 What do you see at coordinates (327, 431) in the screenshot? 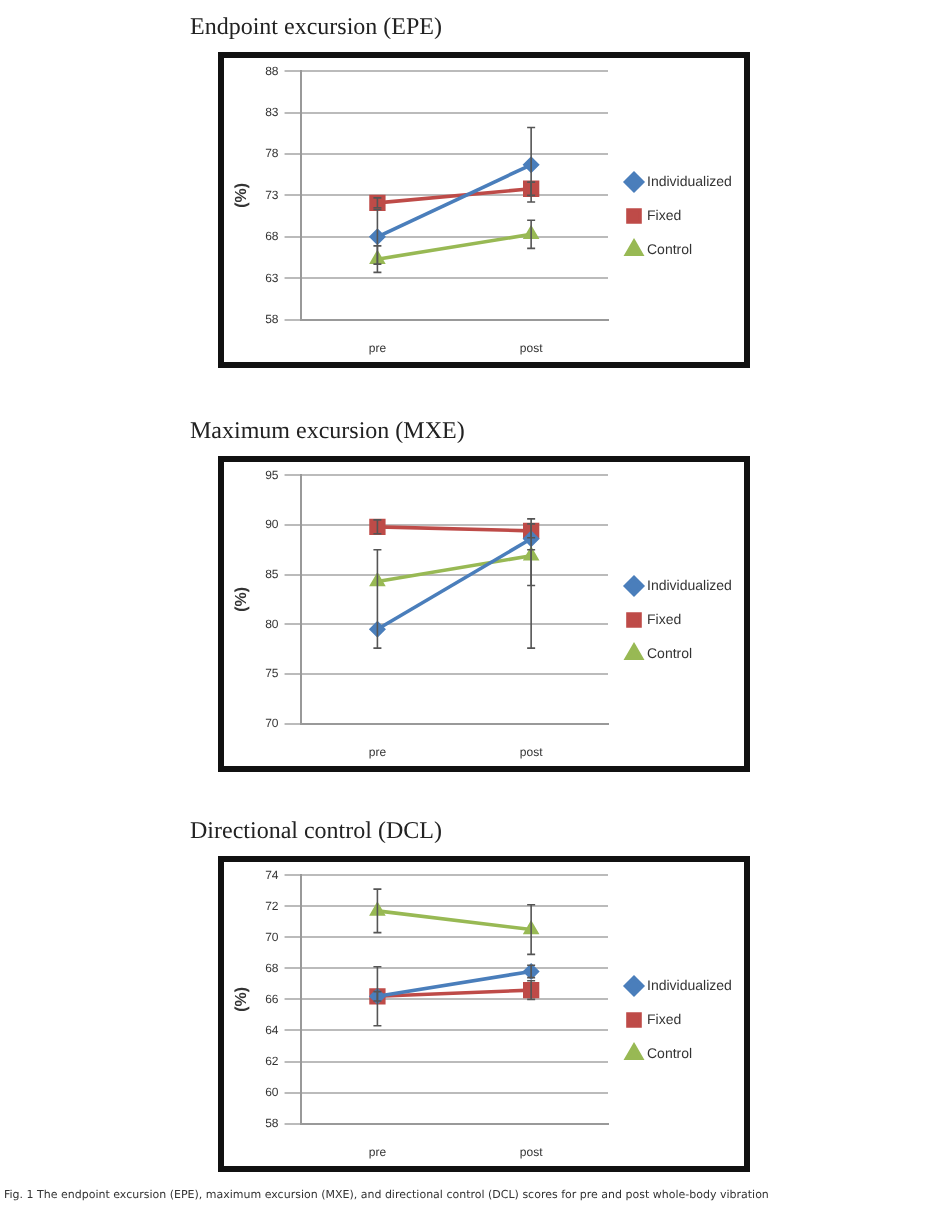
I see `chart-title: Maximum excursion (MXE)` at bounding box center [327, 431].